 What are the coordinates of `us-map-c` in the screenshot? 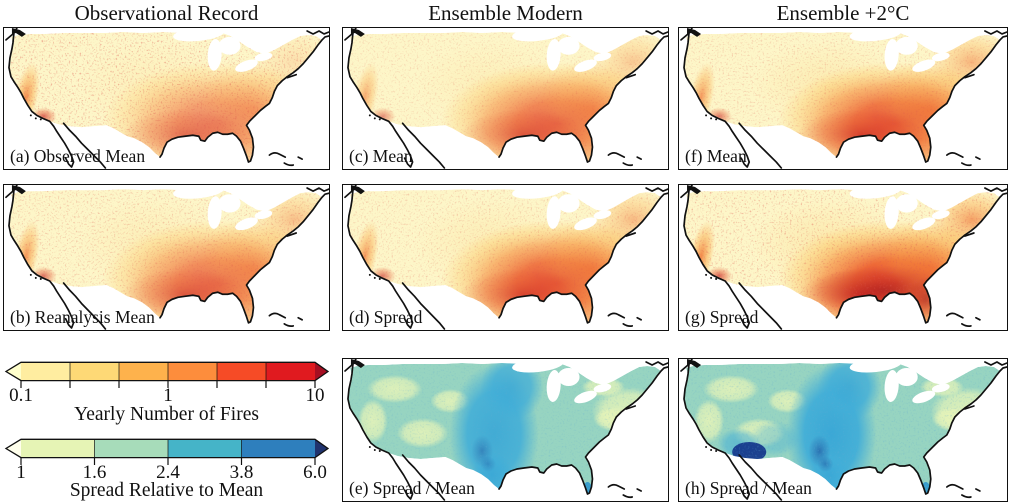 It's located at (506, 98).